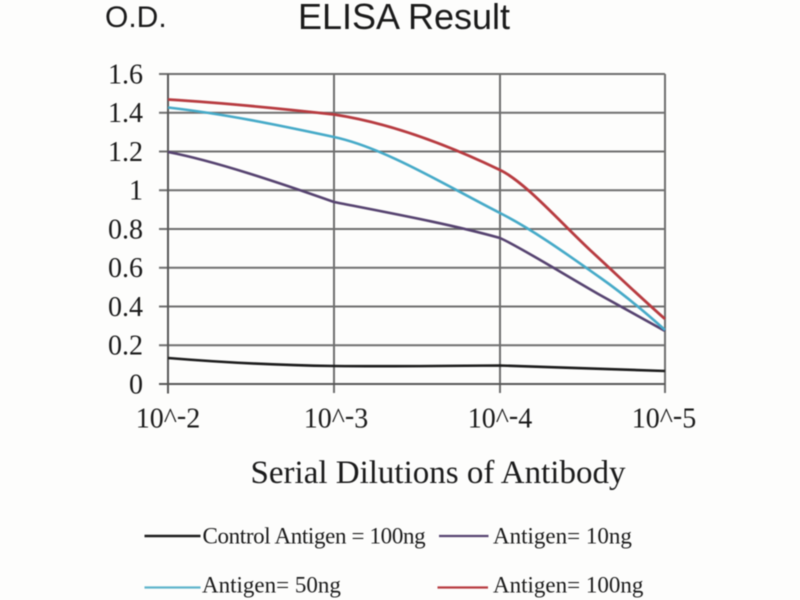 Image resolution: width=800 pixels, height=600 pixels. Describe the element at coordinates (500, 418) in the screenshot. I see `svg-text: 10^-4` at that location.